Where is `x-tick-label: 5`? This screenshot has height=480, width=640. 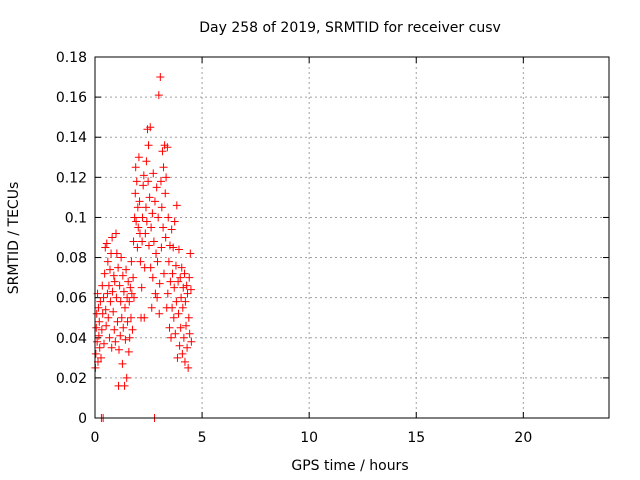 x-tick-label: 5 is located at coordinates (202, 438).